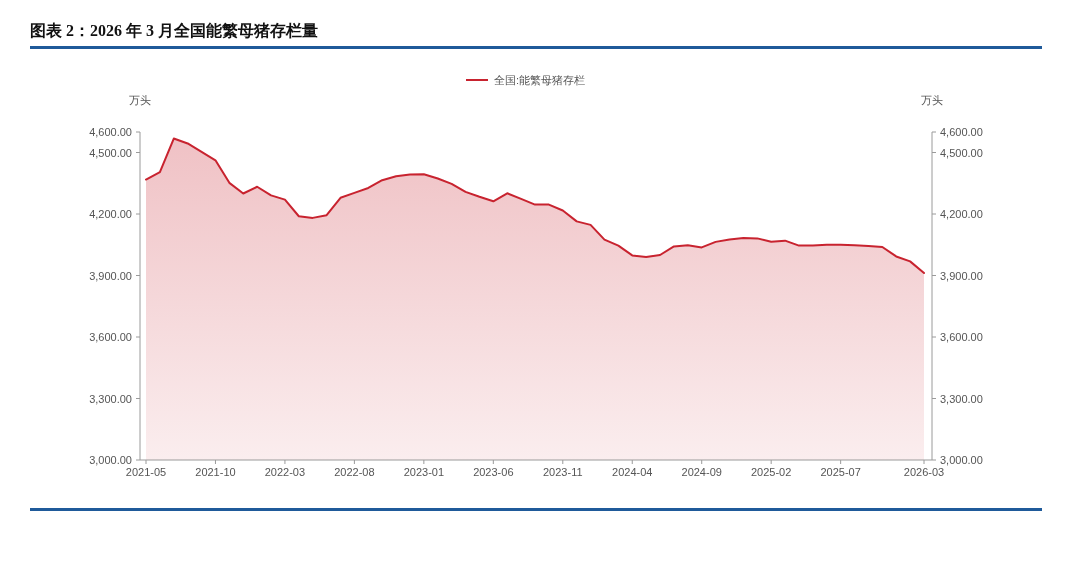 This screenshot has width=1080, height=563. I want to click on y-tick-label: 3,000.00, so click(110, 460).